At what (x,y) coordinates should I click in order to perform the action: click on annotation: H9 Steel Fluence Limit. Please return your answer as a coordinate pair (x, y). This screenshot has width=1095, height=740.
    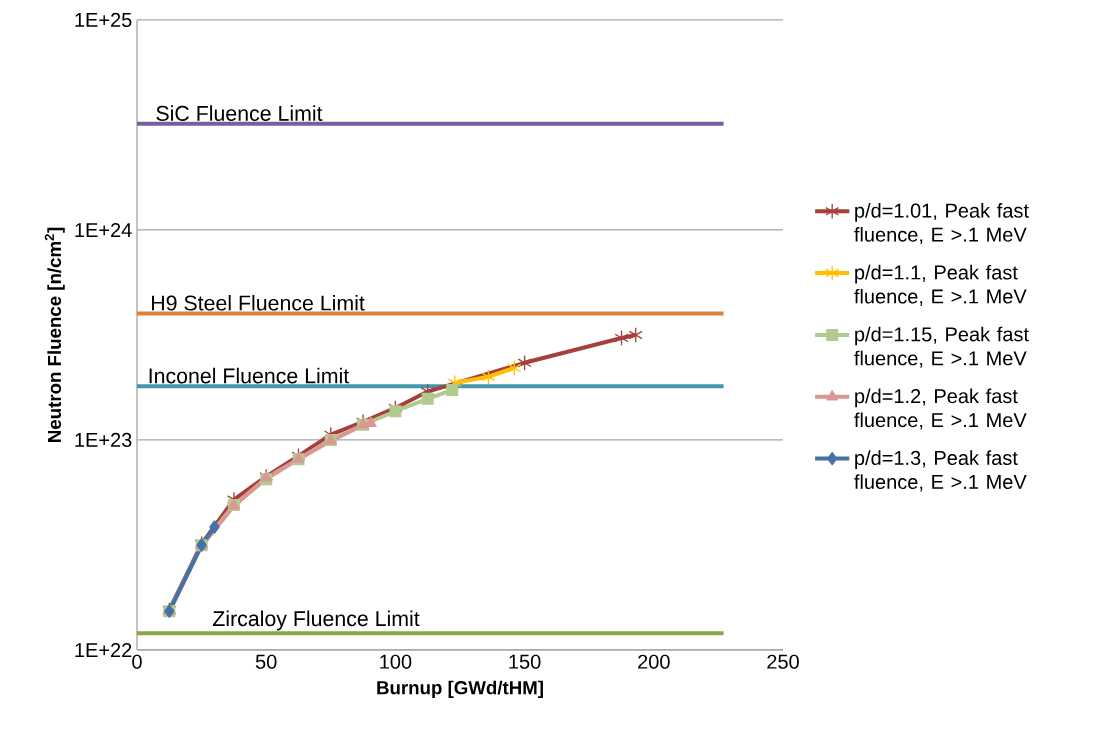
    Looking at the image, I should click on (258, 302).